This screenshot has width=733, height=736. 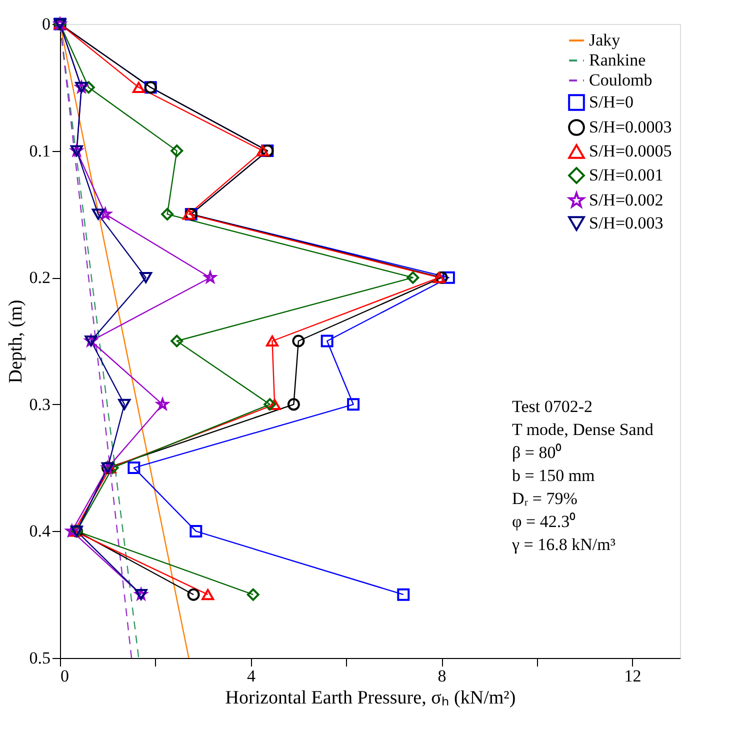 I want to click on x-tick-label: 8, so click(x=442, y=676).